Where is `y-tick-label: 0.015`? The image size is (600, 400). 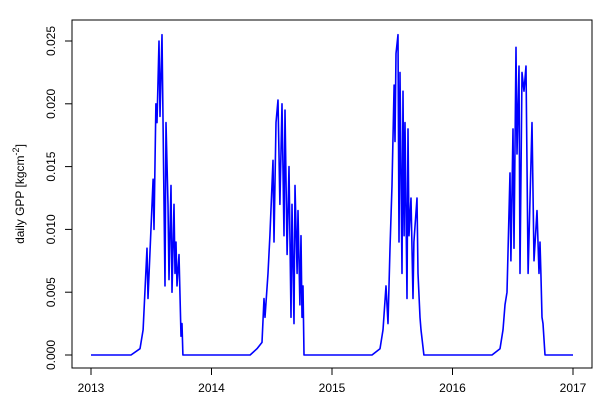 y-tick-label: 0.015 is located at coordinates (51, 166).